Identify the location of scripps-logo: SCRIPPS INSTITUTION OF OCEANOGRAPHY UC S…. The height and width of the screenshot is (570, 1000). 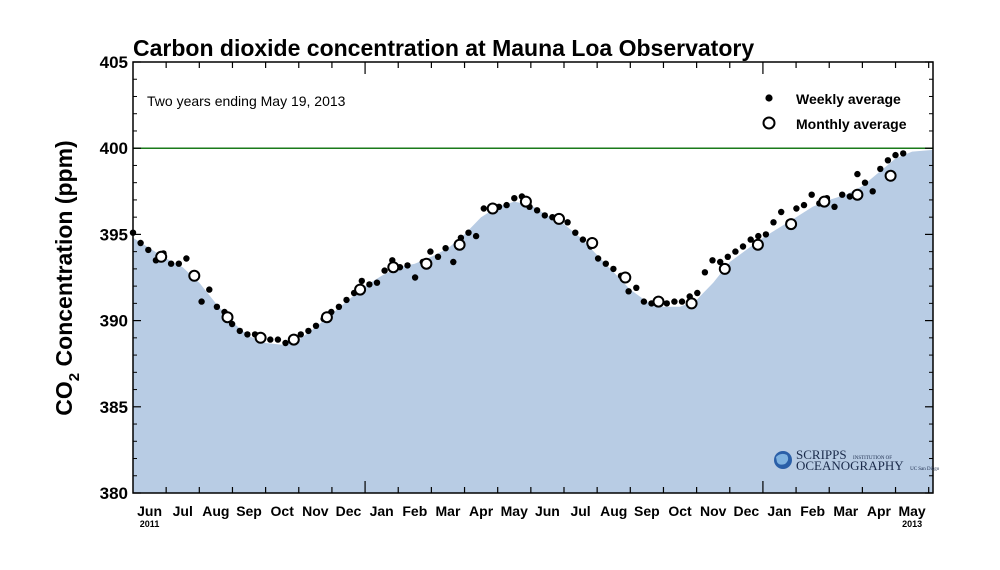
(857, 460).